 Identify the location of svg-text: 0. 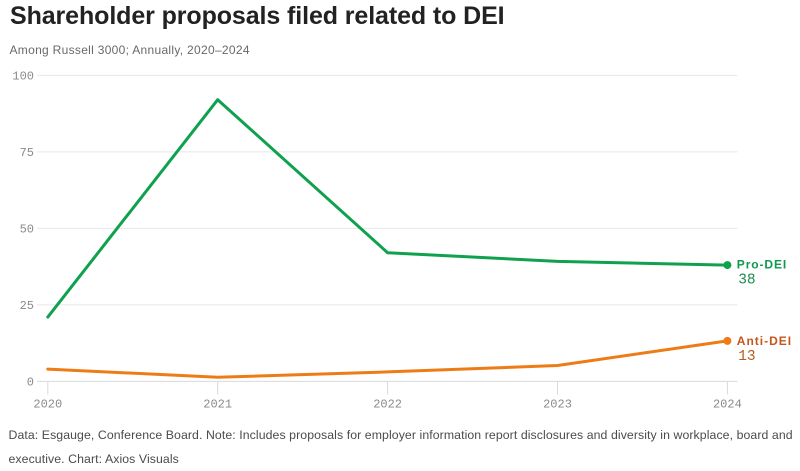
(30, 382).